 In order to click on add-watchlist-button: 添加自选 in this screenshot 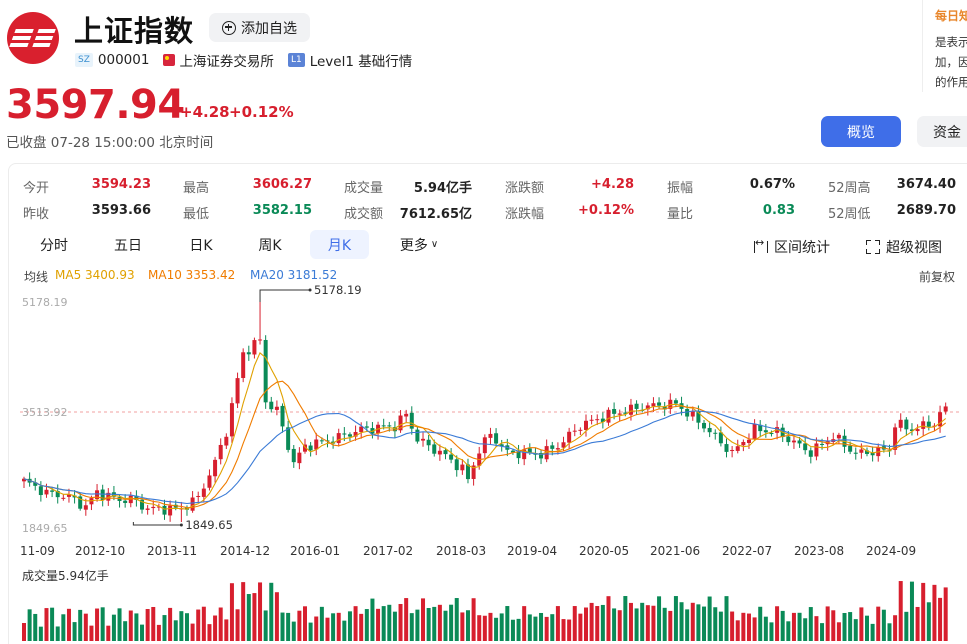, I will do `click(259, 27)`.